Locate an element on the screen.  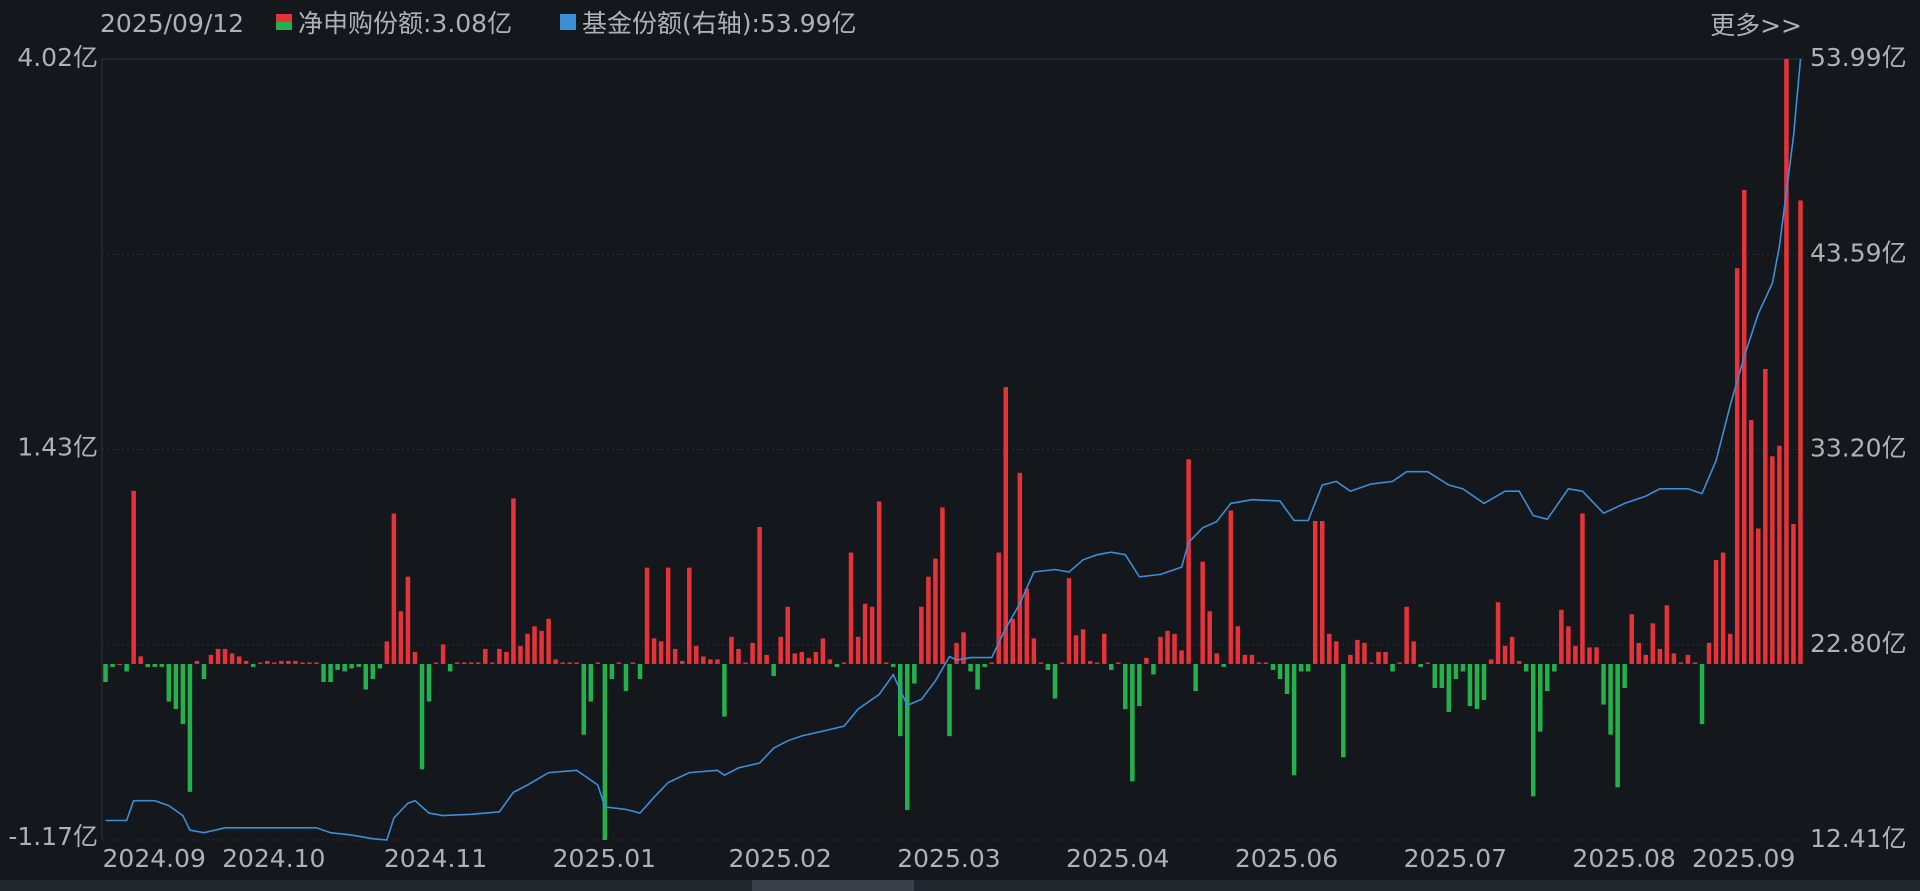
x-tick-label: 2025.02 is located at coordinates (779, 858).